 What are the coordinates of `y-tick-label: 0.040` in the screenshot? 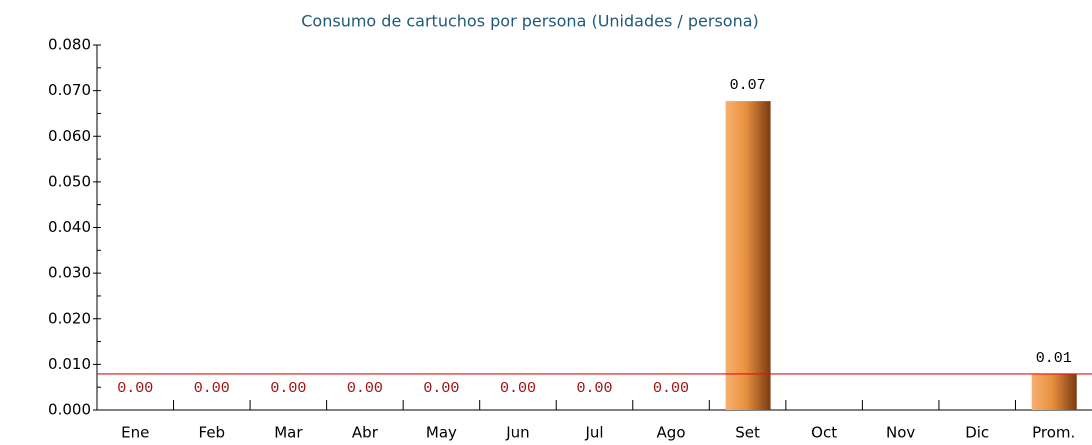 It's located at (69, 227).